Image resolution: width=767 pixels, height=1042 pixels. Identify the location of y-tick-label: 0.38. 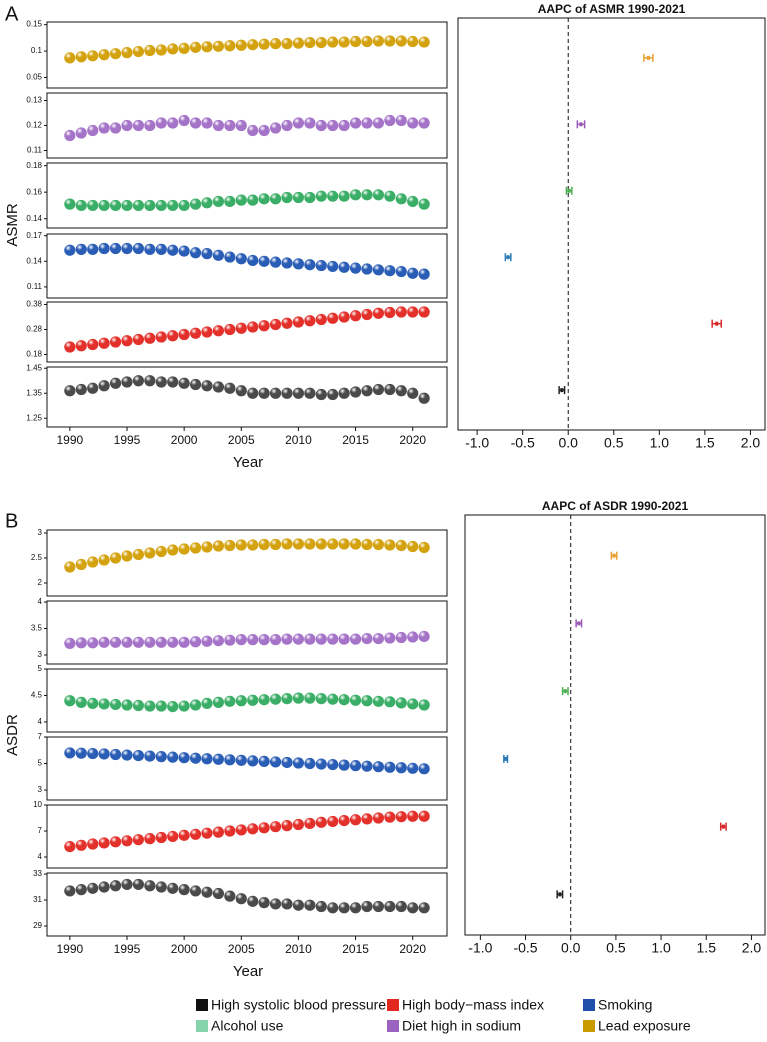
(34, 304).